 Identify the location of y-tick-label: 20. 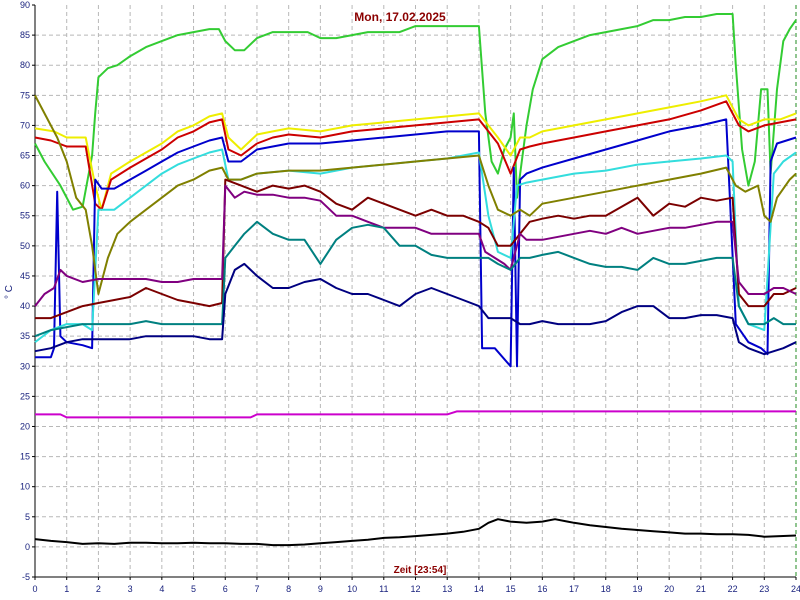
(25, 426).